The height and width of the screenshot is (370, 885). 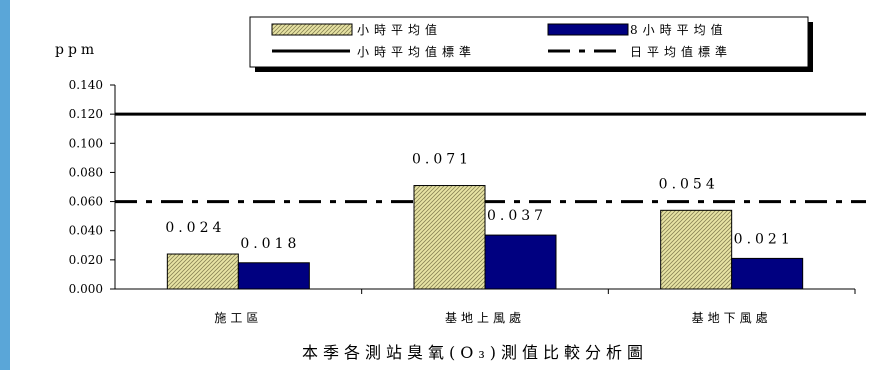 What do you see at coordinates (764, 239) in the screenshot?
I see `data-label: 0.021` at bounding box center [764, 239].